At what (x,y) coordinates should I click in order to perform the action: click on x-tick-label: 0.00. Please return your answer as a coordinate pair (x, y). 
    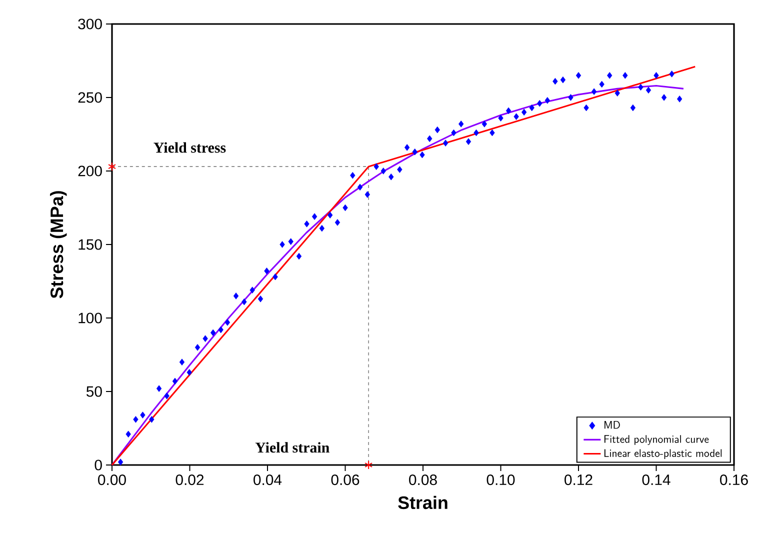
    Looking at the image, I should click on (112, 480).